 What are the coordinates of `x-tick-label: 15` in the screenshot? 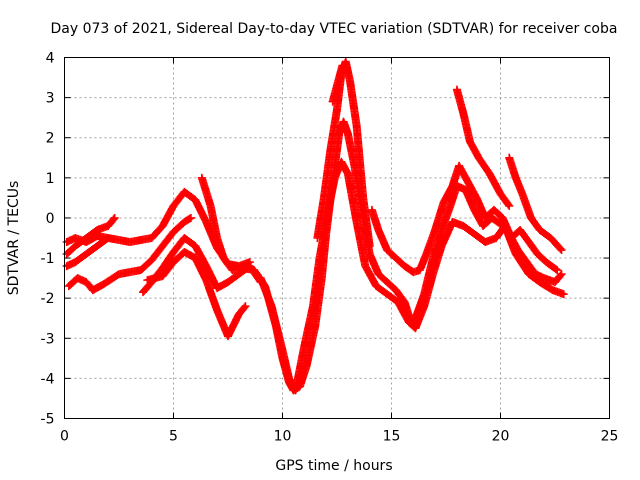 It's located at (392, 437).